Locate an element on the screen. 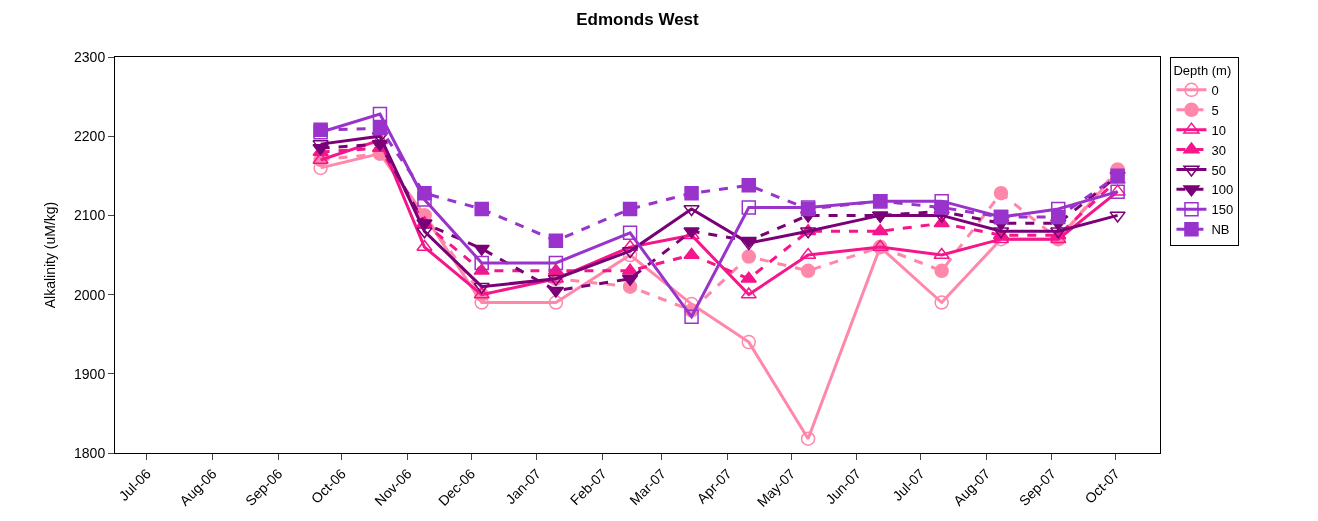  legend-label: 150 is located at coordinates (1222, 210).